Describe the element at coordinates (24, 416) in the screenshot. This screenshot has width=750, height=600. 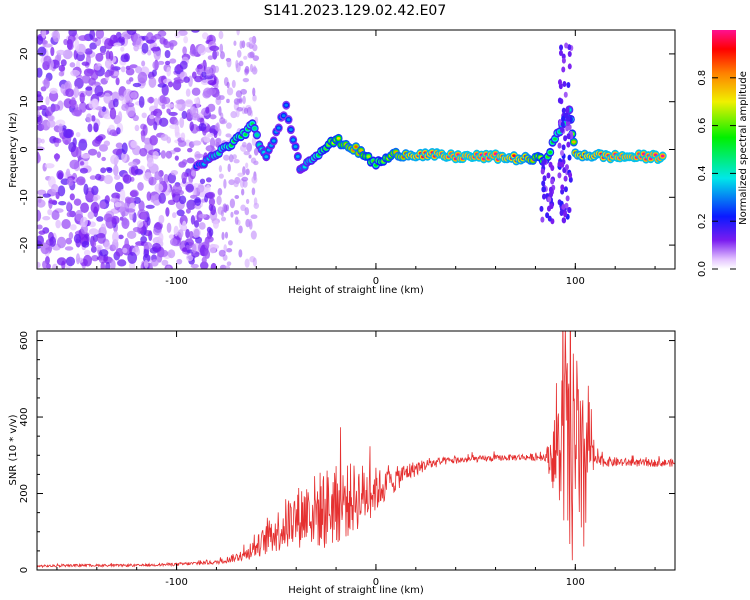
I see `snr-ytick-label: 400` at that location.